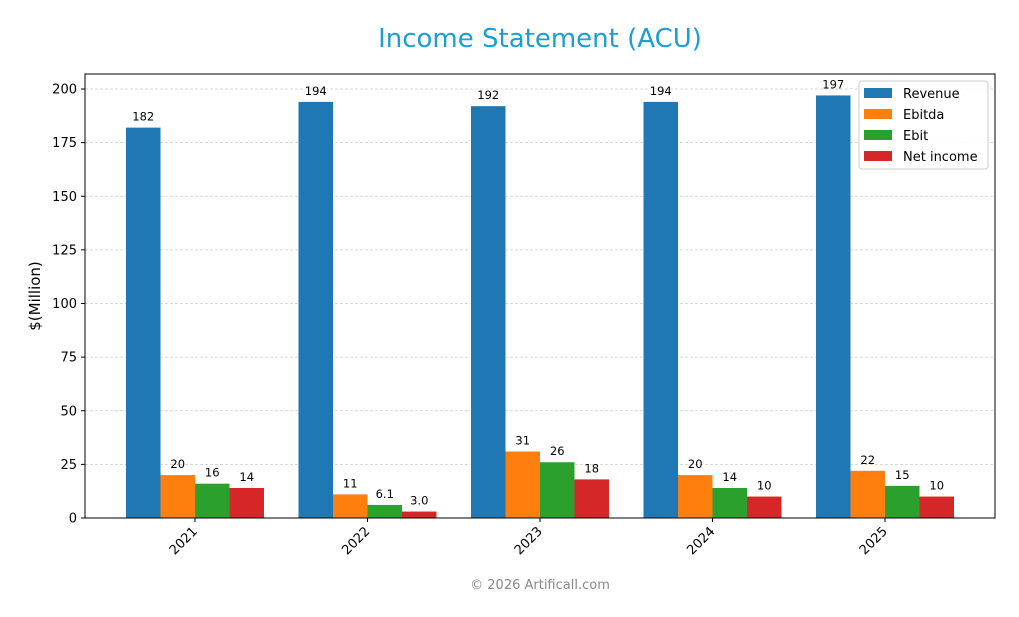 The image size is (1019, 617). I want to click on x-tick-label: 2025, so click(874, 541).